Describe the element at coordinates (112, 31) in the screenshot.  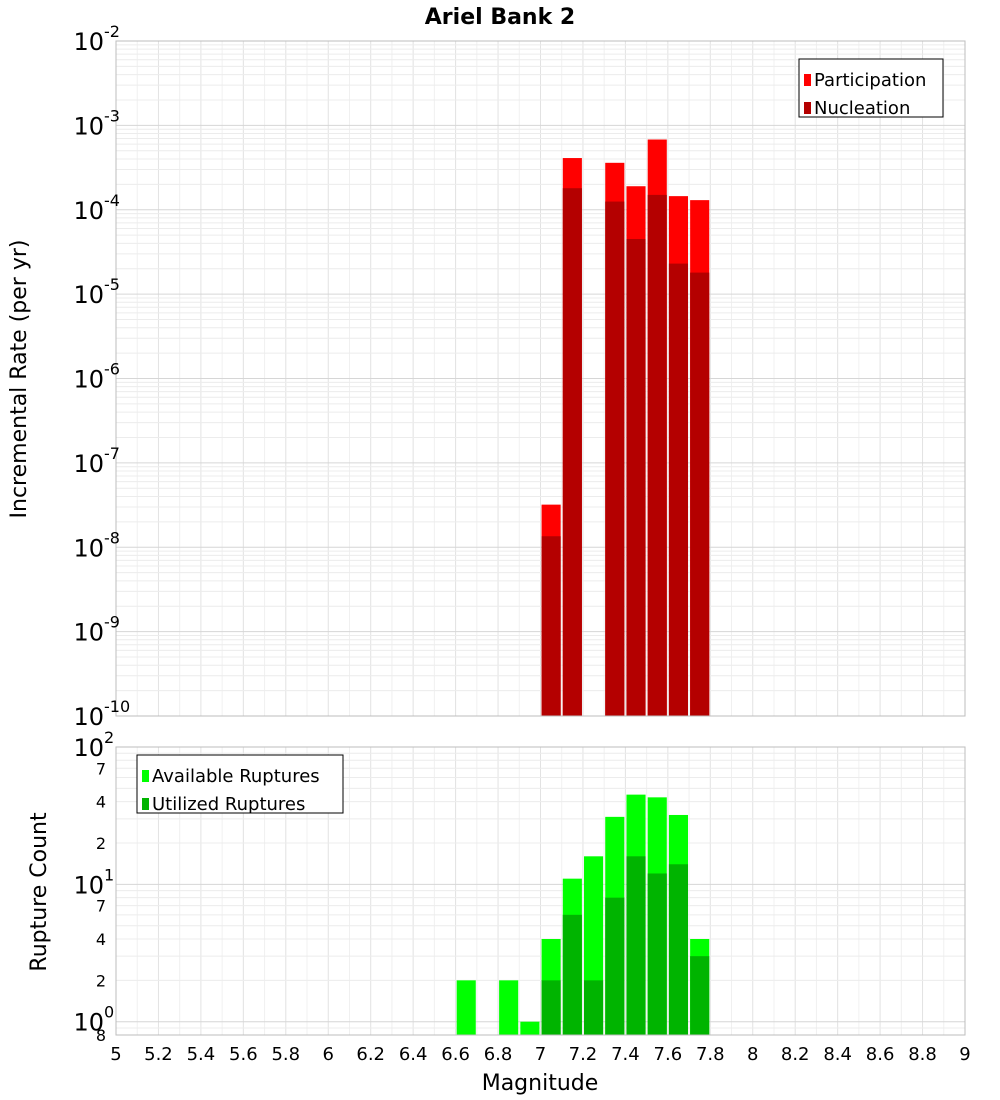
I see `rate-y-tick-exponent: -2` at that location.